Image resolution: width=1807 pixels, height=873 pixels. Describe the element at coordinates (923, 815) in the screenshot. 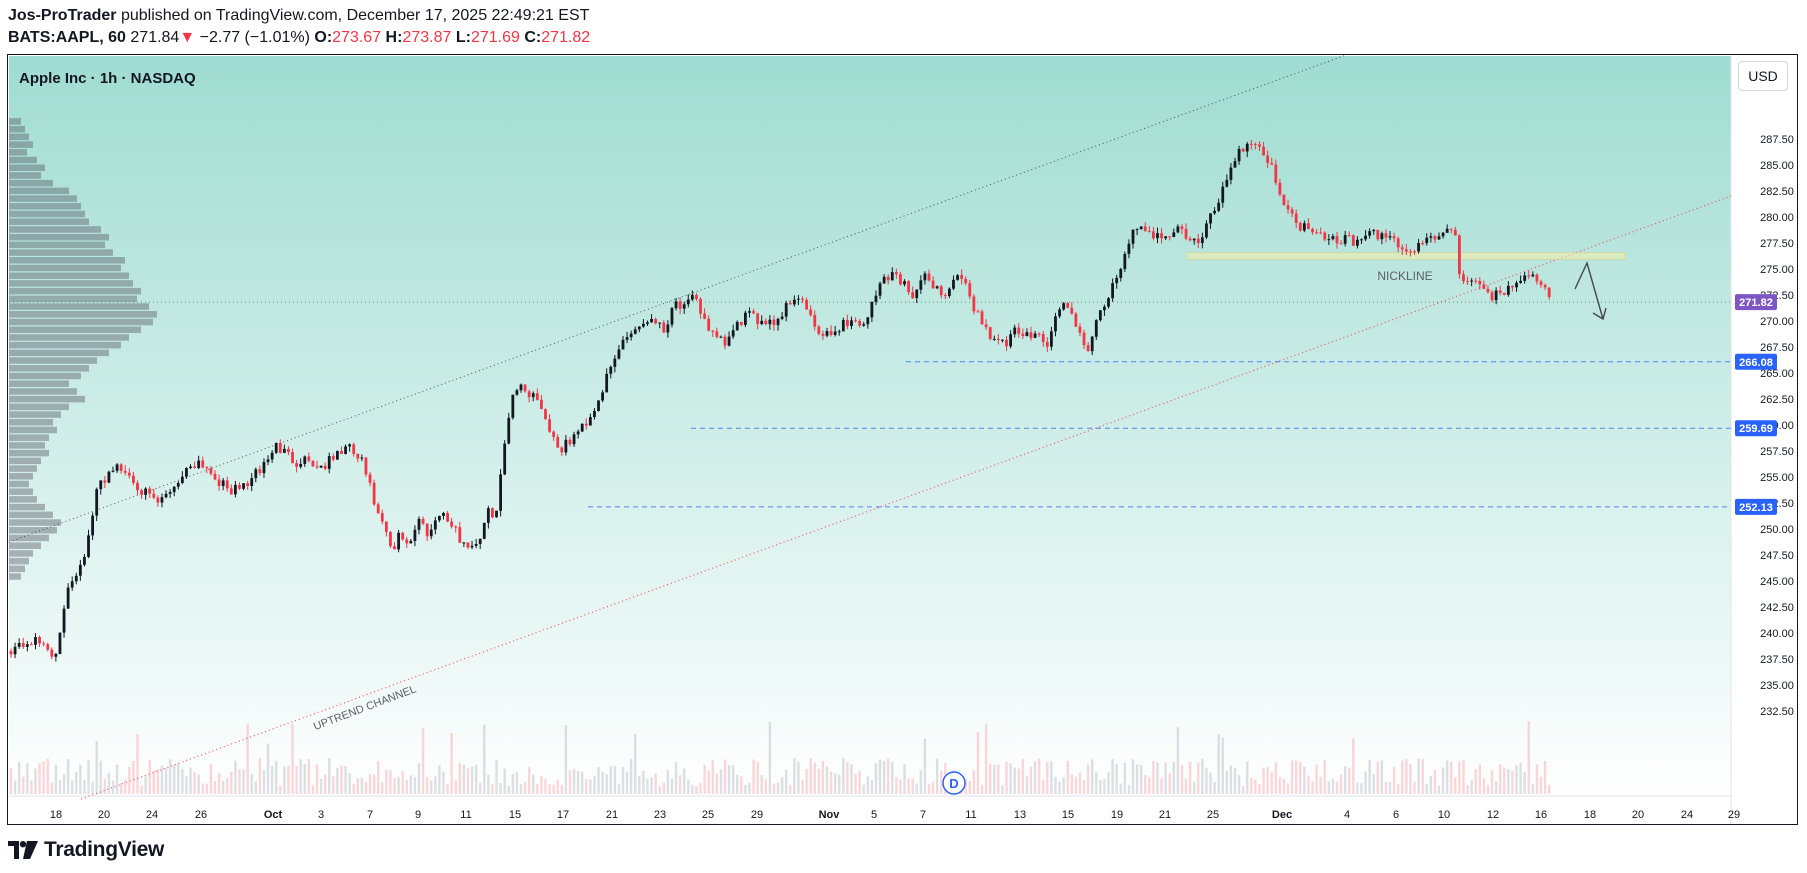

I see `time-tick-label: 7` at that location.